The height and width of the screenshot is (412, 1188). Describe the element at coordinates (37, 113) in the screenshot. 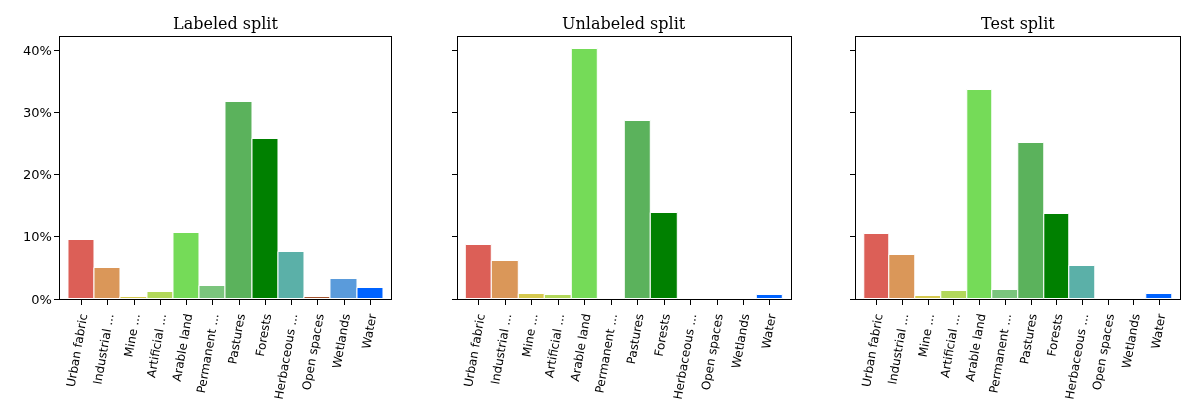

I see `y-tick-label: 30%` at that location.